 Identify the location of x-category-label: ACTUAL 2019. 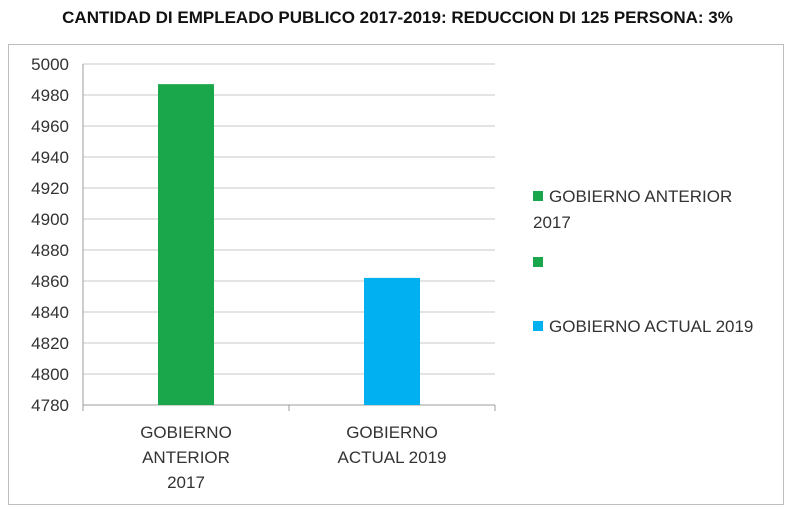
(392, 457).